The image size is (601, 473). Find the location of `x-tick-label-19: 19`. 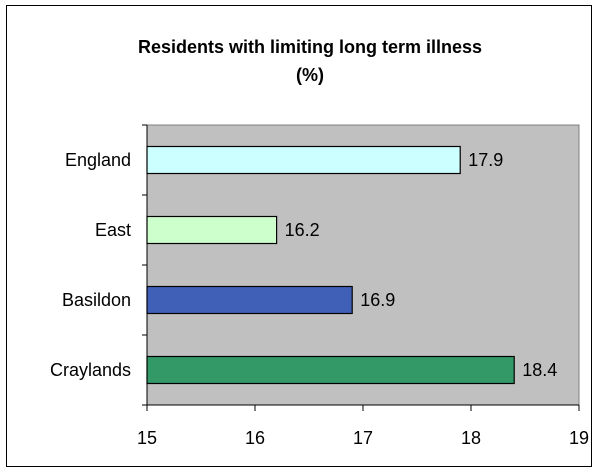

x-tick-label-19: 19 is located at coordinates (579, 438).